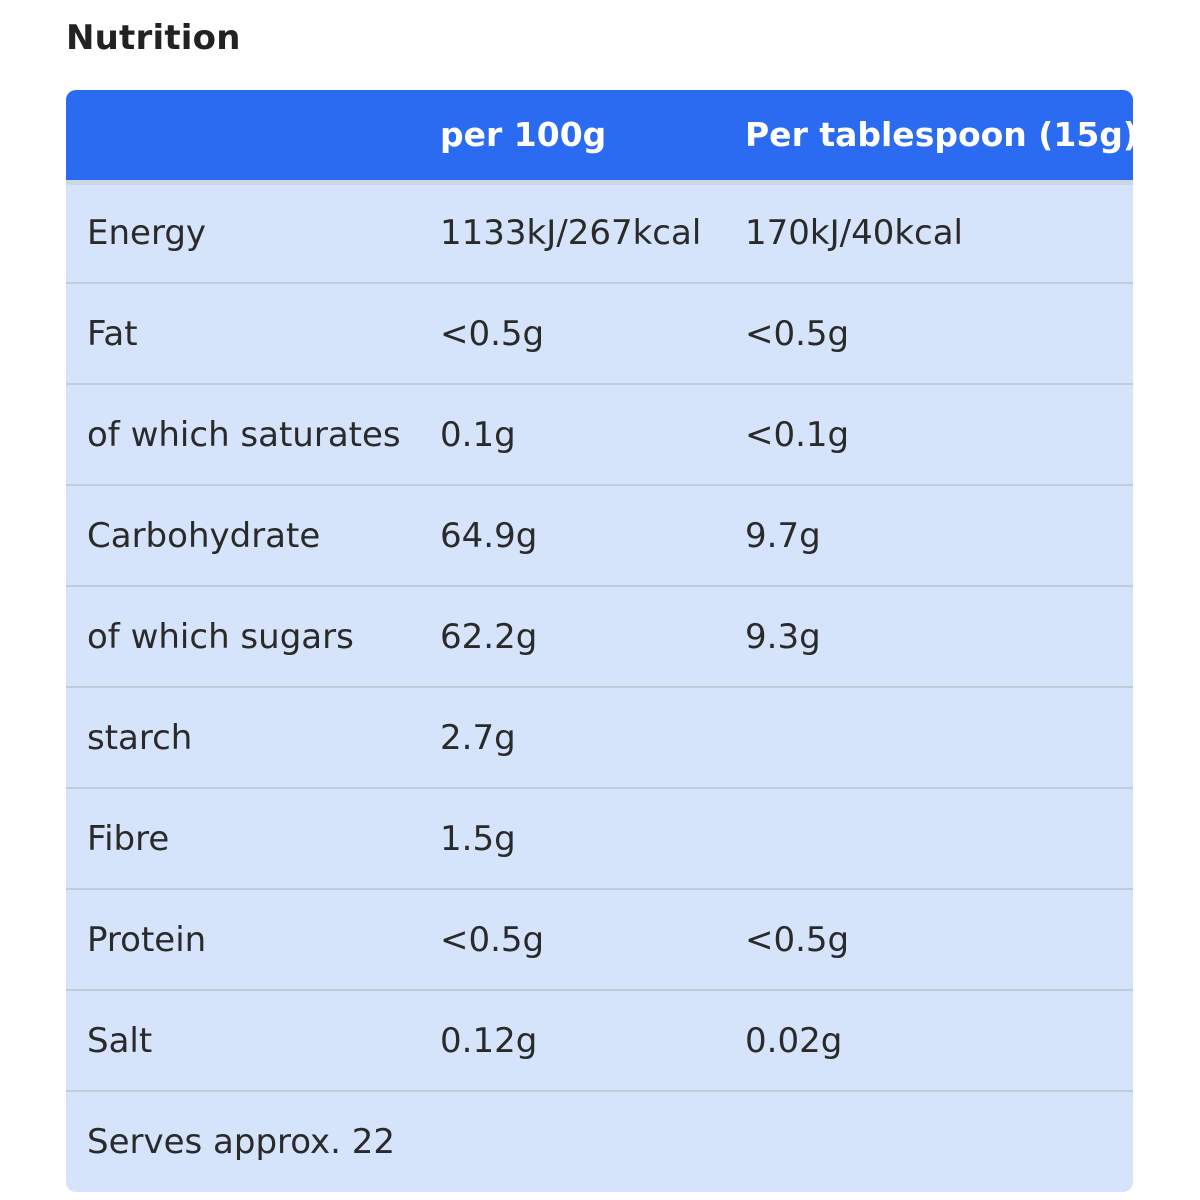 Image resolution: width=1200 pixels, height=1200 pixels. I want to click on table-row: Energy 1133kJ/267kcal 170kJ/40kcal, so click(599, 232).